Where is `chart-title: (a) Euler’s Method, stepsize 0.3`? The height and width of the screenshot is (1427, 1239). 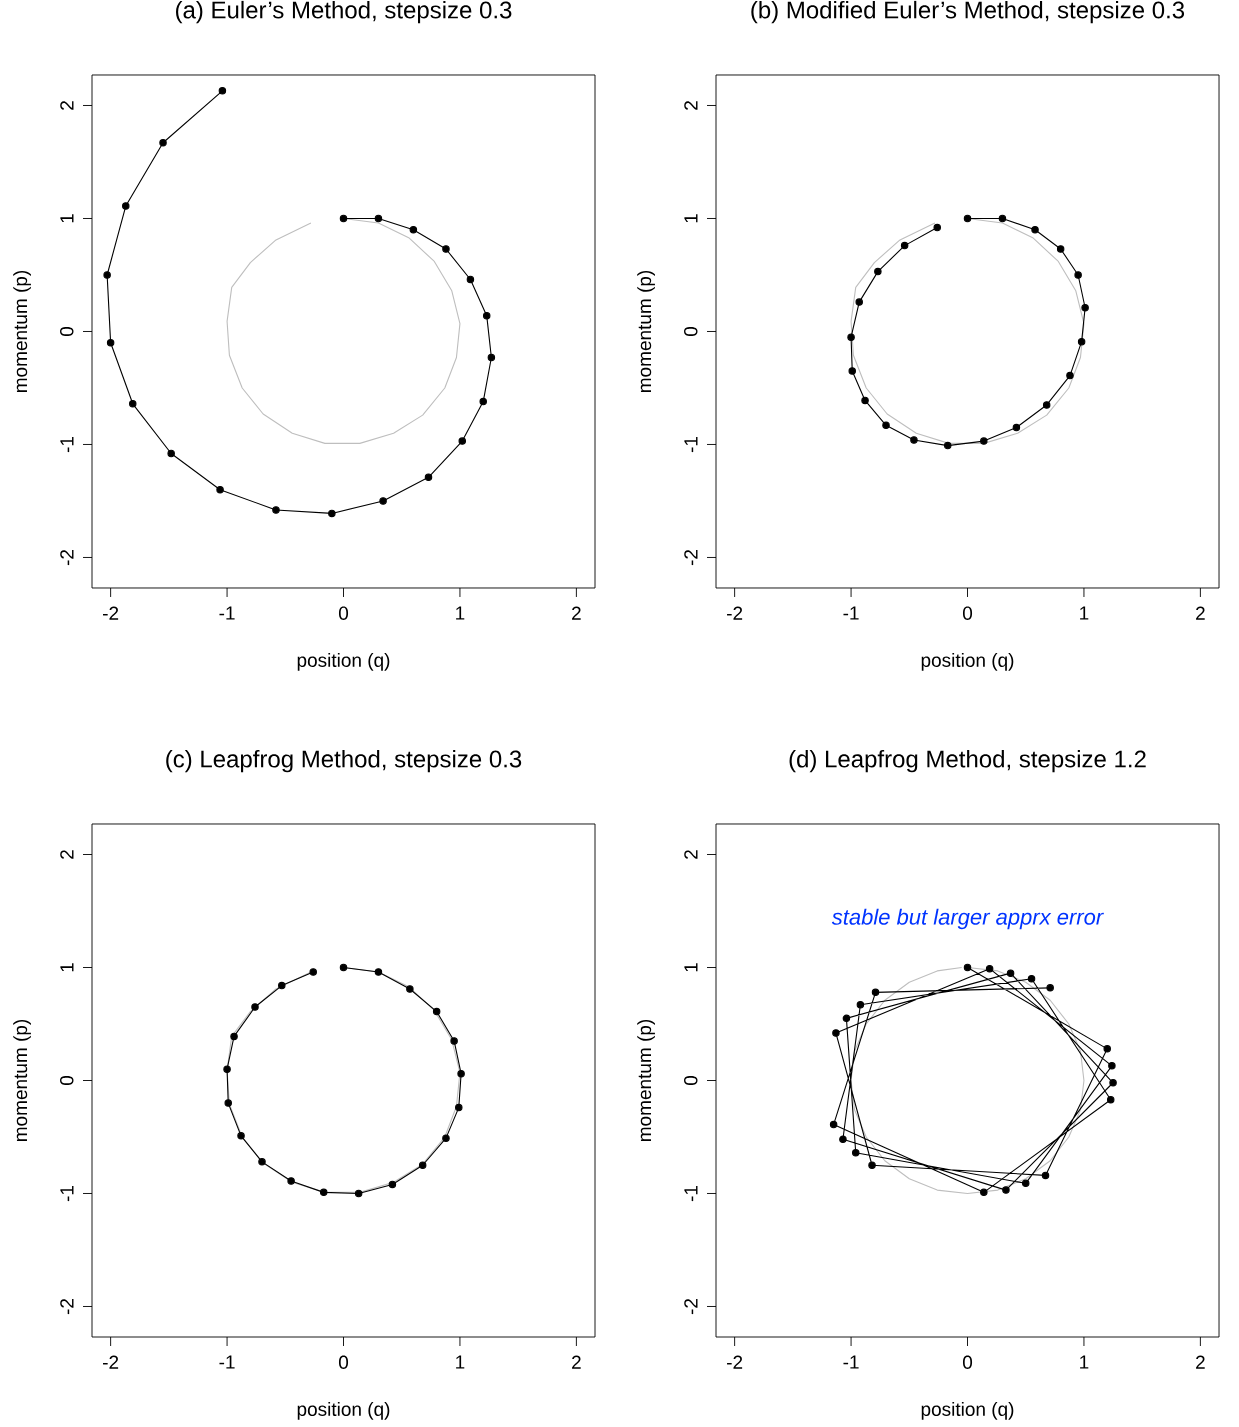 chart-title: (a) Euler’s Method, stepsize 0.3 is located at coordinates (344, 12).